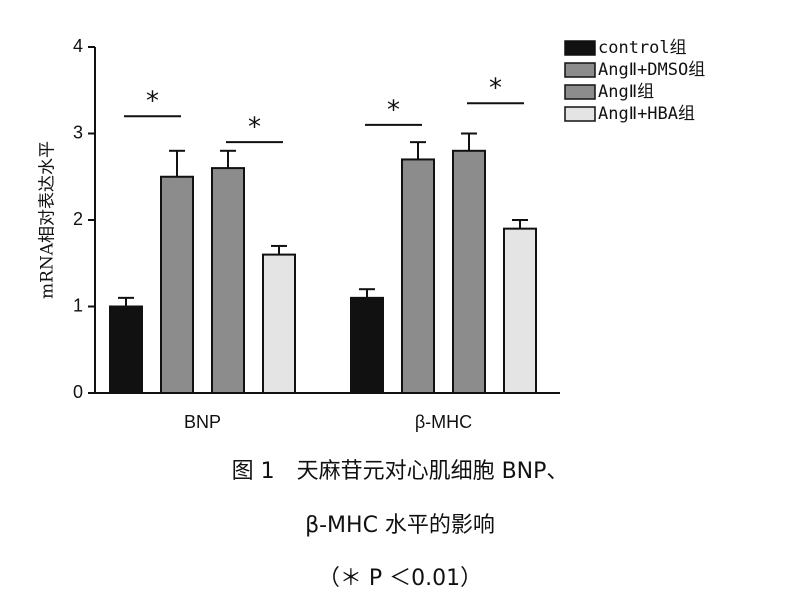 The height and width of the screenshot is (604, 800). Describe the element at coordinates (646, 114) in the screenshot. I see `legend-label: AngⅡ+HBA组` at that location.